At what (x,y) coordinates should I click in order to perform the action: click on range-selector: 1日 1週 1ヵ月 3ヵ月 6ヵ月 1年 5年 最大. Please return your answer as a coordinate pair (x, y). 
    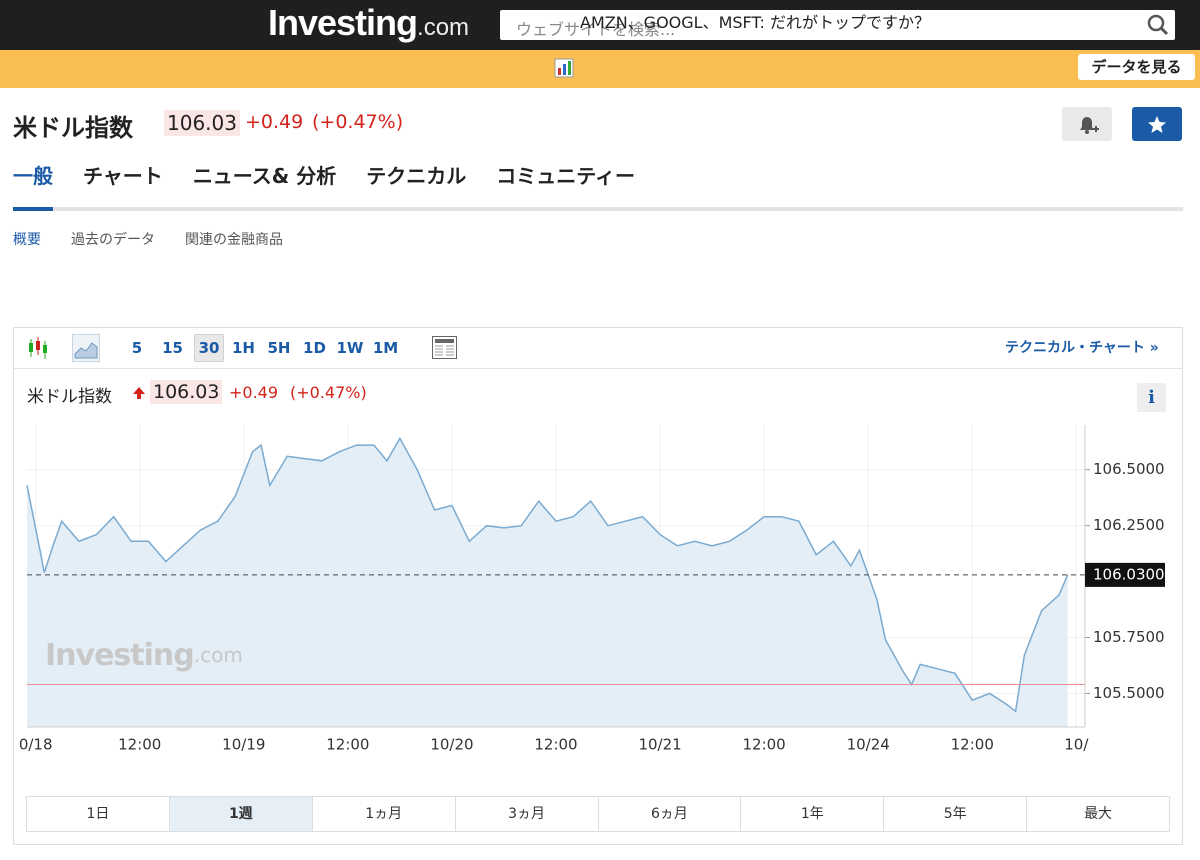
    Looking at the image, I should click on (598, 814).